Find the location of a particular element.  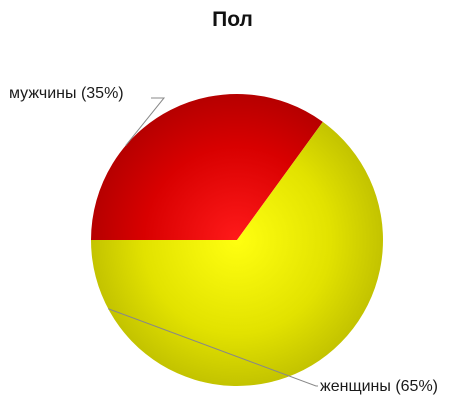

slice-label: женщины (65%) is located at coordinates (379, 386).